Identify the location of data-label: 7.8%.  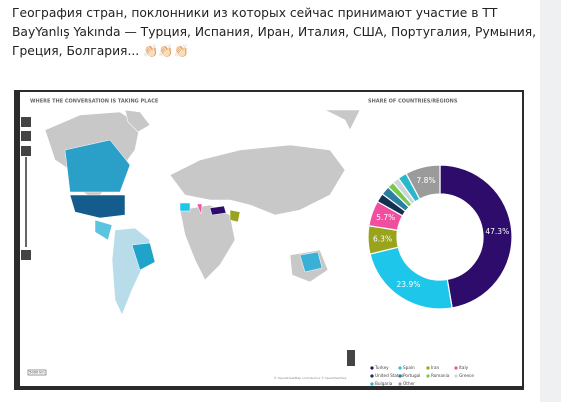
(426, 180).